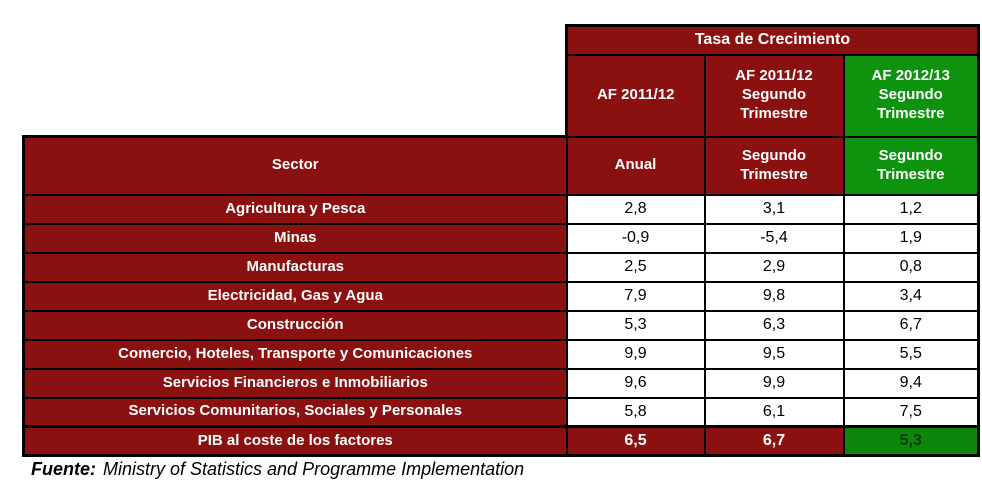  Describe the element at coordinates (911, 296) in the screenshot. I see `value-cell: 3,4` at that location.